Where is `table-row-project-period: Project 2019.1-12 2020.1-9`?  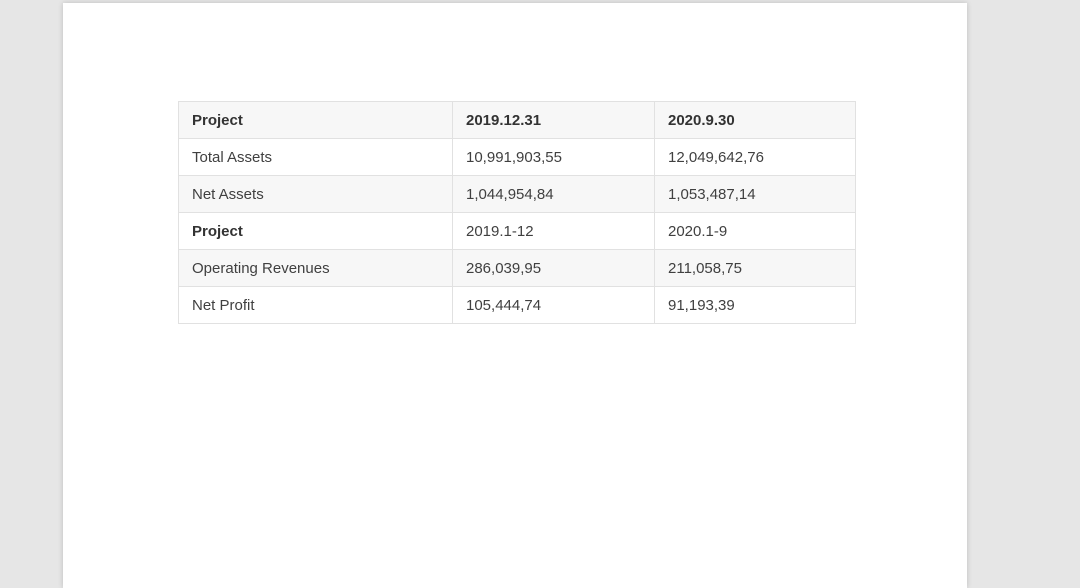 table-row-project-period: Project 2019.1-12 2020.1-9 is located at coordinates (517, 231).